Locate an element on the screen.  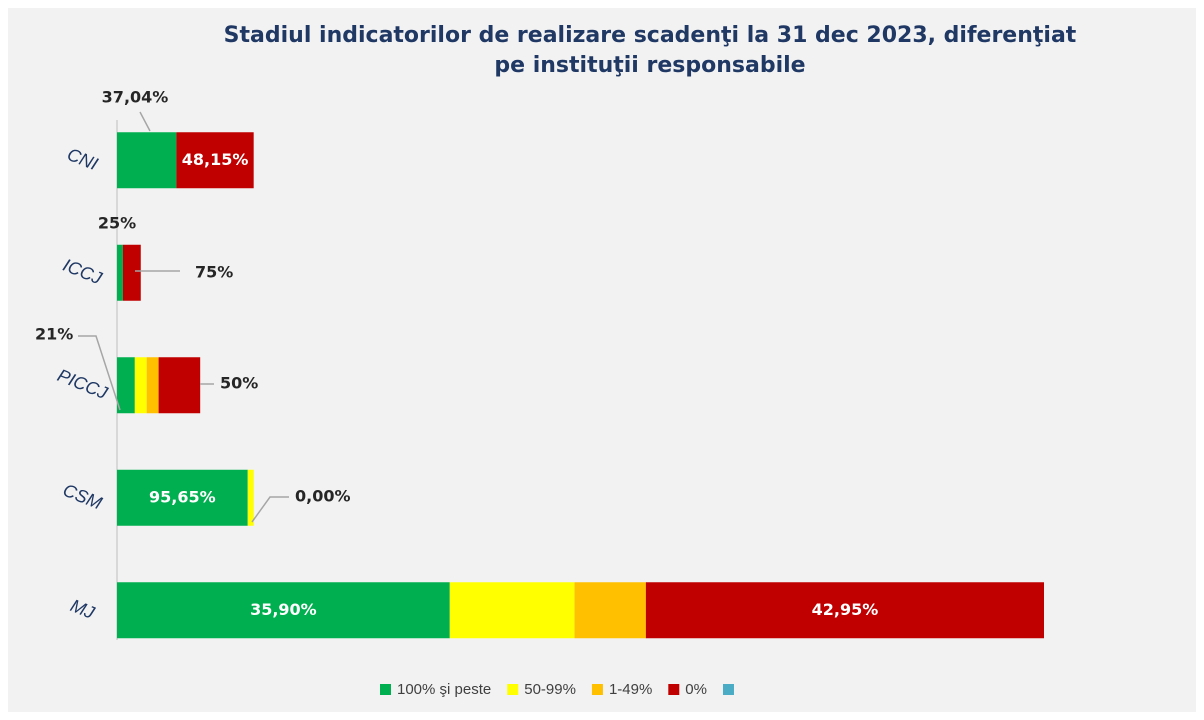
legend-label: 50-99% is located at coordinates (550, 689).